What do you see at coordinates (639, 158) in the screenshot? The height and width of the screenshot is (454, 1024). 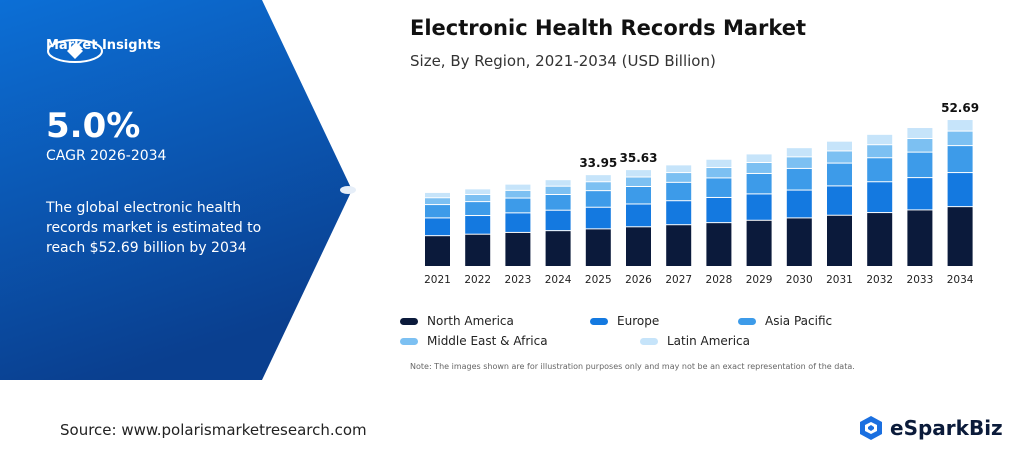 I see `data-label: 35.63` at bounding box center [639, 158].